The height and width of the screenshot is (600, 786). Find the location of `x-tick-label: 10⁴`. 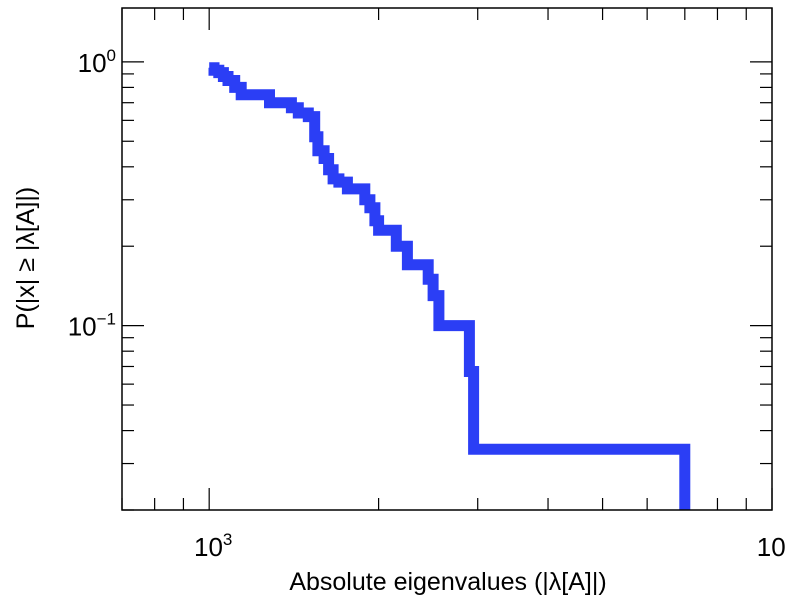

x-tick-label: 10⁴ is located at coordinates (771, 546).